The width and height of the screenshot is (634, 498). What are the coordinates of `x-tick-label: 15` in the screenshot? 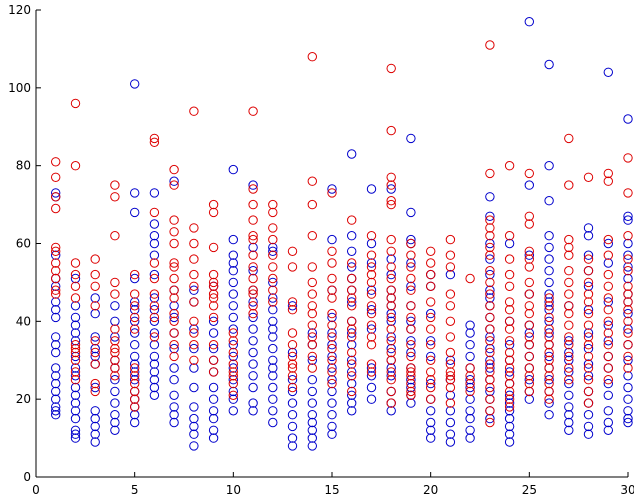 It's located at (331, 490).